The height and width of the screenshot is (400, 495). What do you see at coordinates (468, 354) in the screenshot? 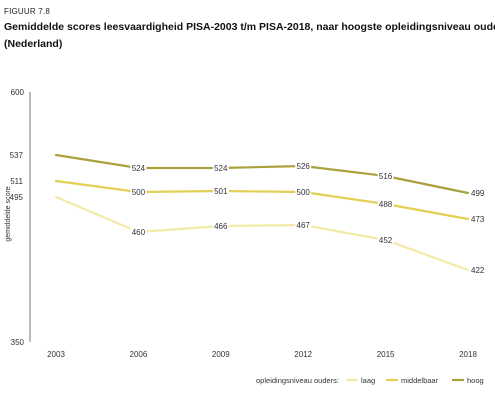
I see `x-tick-label-2018: 2018` at bounding box center [468, 354].